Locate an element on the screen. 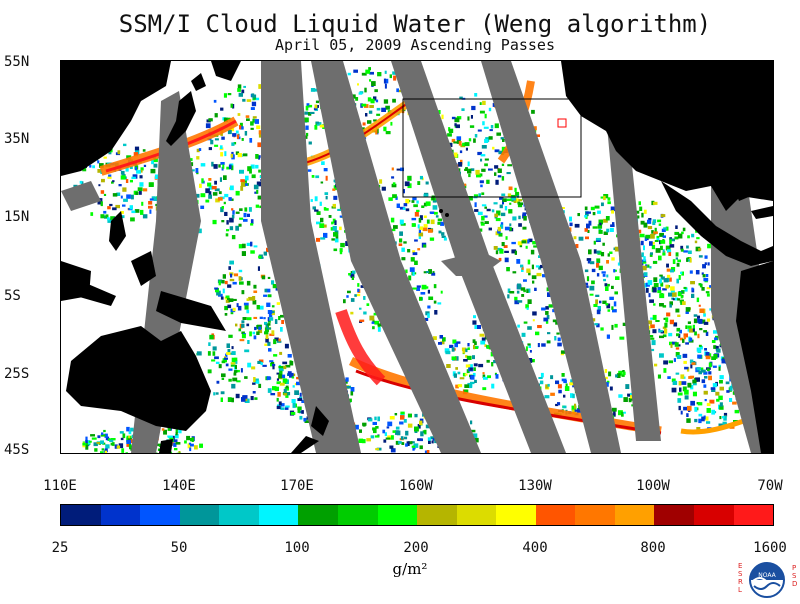 The height and width of the screenshot is (604, 800). lon-label-100w: 100W is located at coordinates (653, 486).